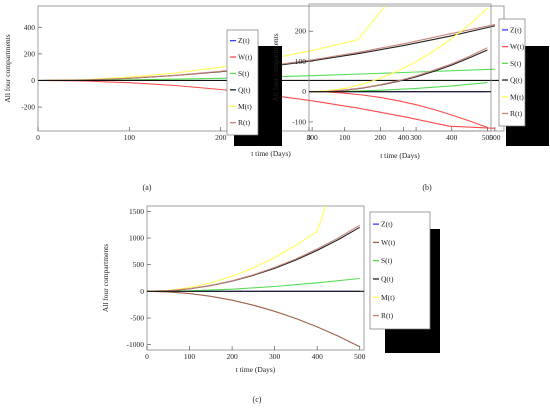  Describe the element at coordinates (427, 187) in the screenshot. I see `panel-label: (b)` at that location.